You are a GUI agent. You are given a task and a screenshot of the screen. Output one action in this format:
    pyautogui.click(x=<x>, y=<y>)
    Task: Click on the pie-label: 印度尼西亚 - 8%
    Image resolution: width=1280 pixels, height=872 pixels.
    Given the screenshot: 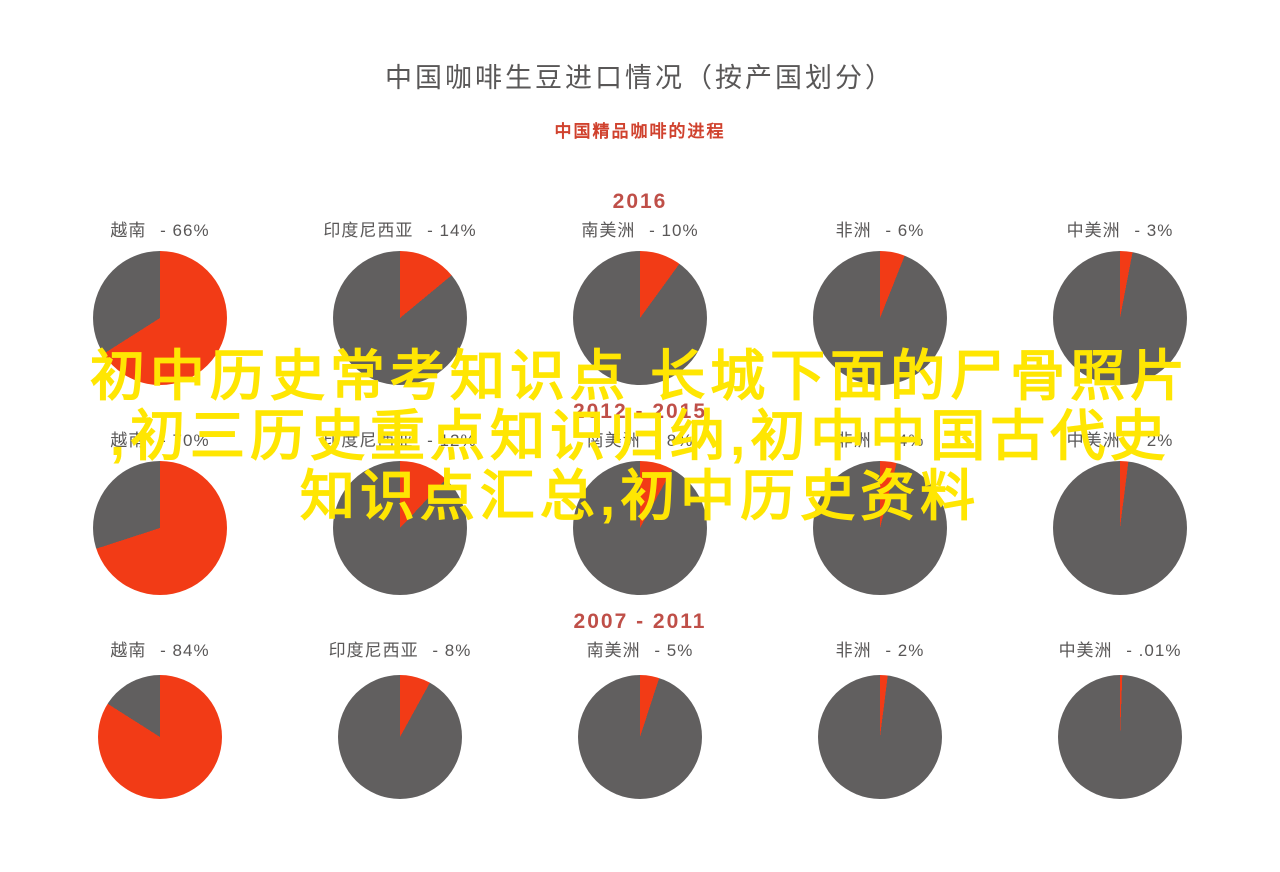 What is the action you would take?
    pyautogui.click(x=400, y=653)
    